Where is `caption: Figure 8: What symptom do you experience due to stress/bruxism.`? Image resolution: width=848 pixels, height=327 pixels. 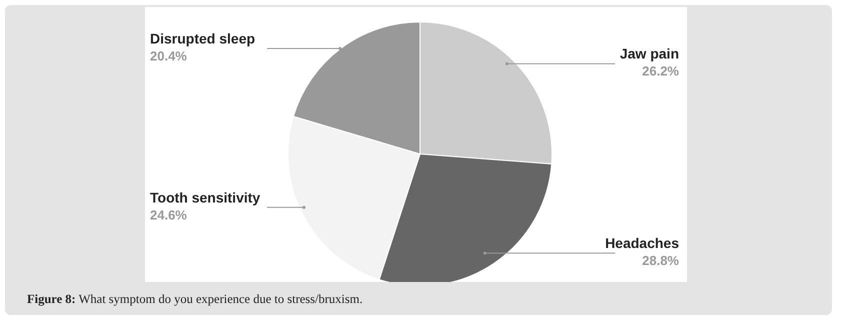 caption: Figure 8: What symptom do you experience due to stress/bruxism. is located at coordinates (195, 299).